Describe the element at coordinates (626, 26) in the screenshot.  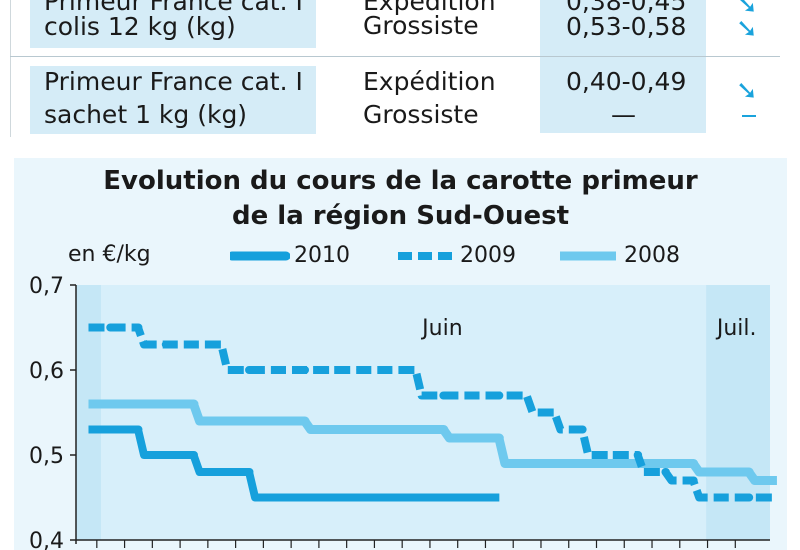
I see `price-range: 0,53-0,58` at that location.